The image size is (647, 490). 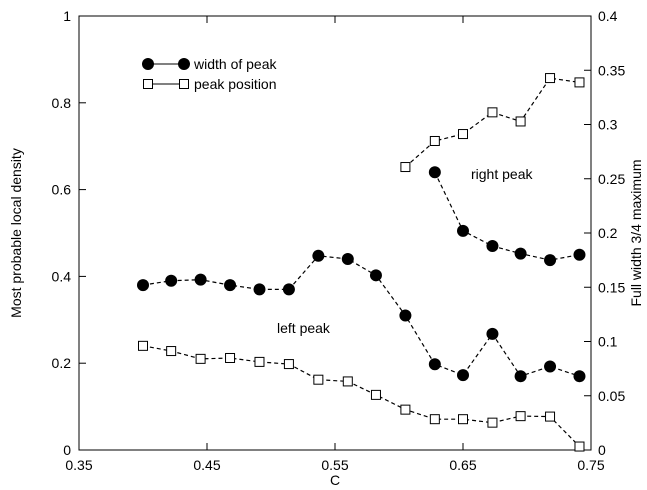 What do you see at coordinates (507, 216) in the screenshot?
I see `width-of-peak-line` at bounding box center [507, 216].